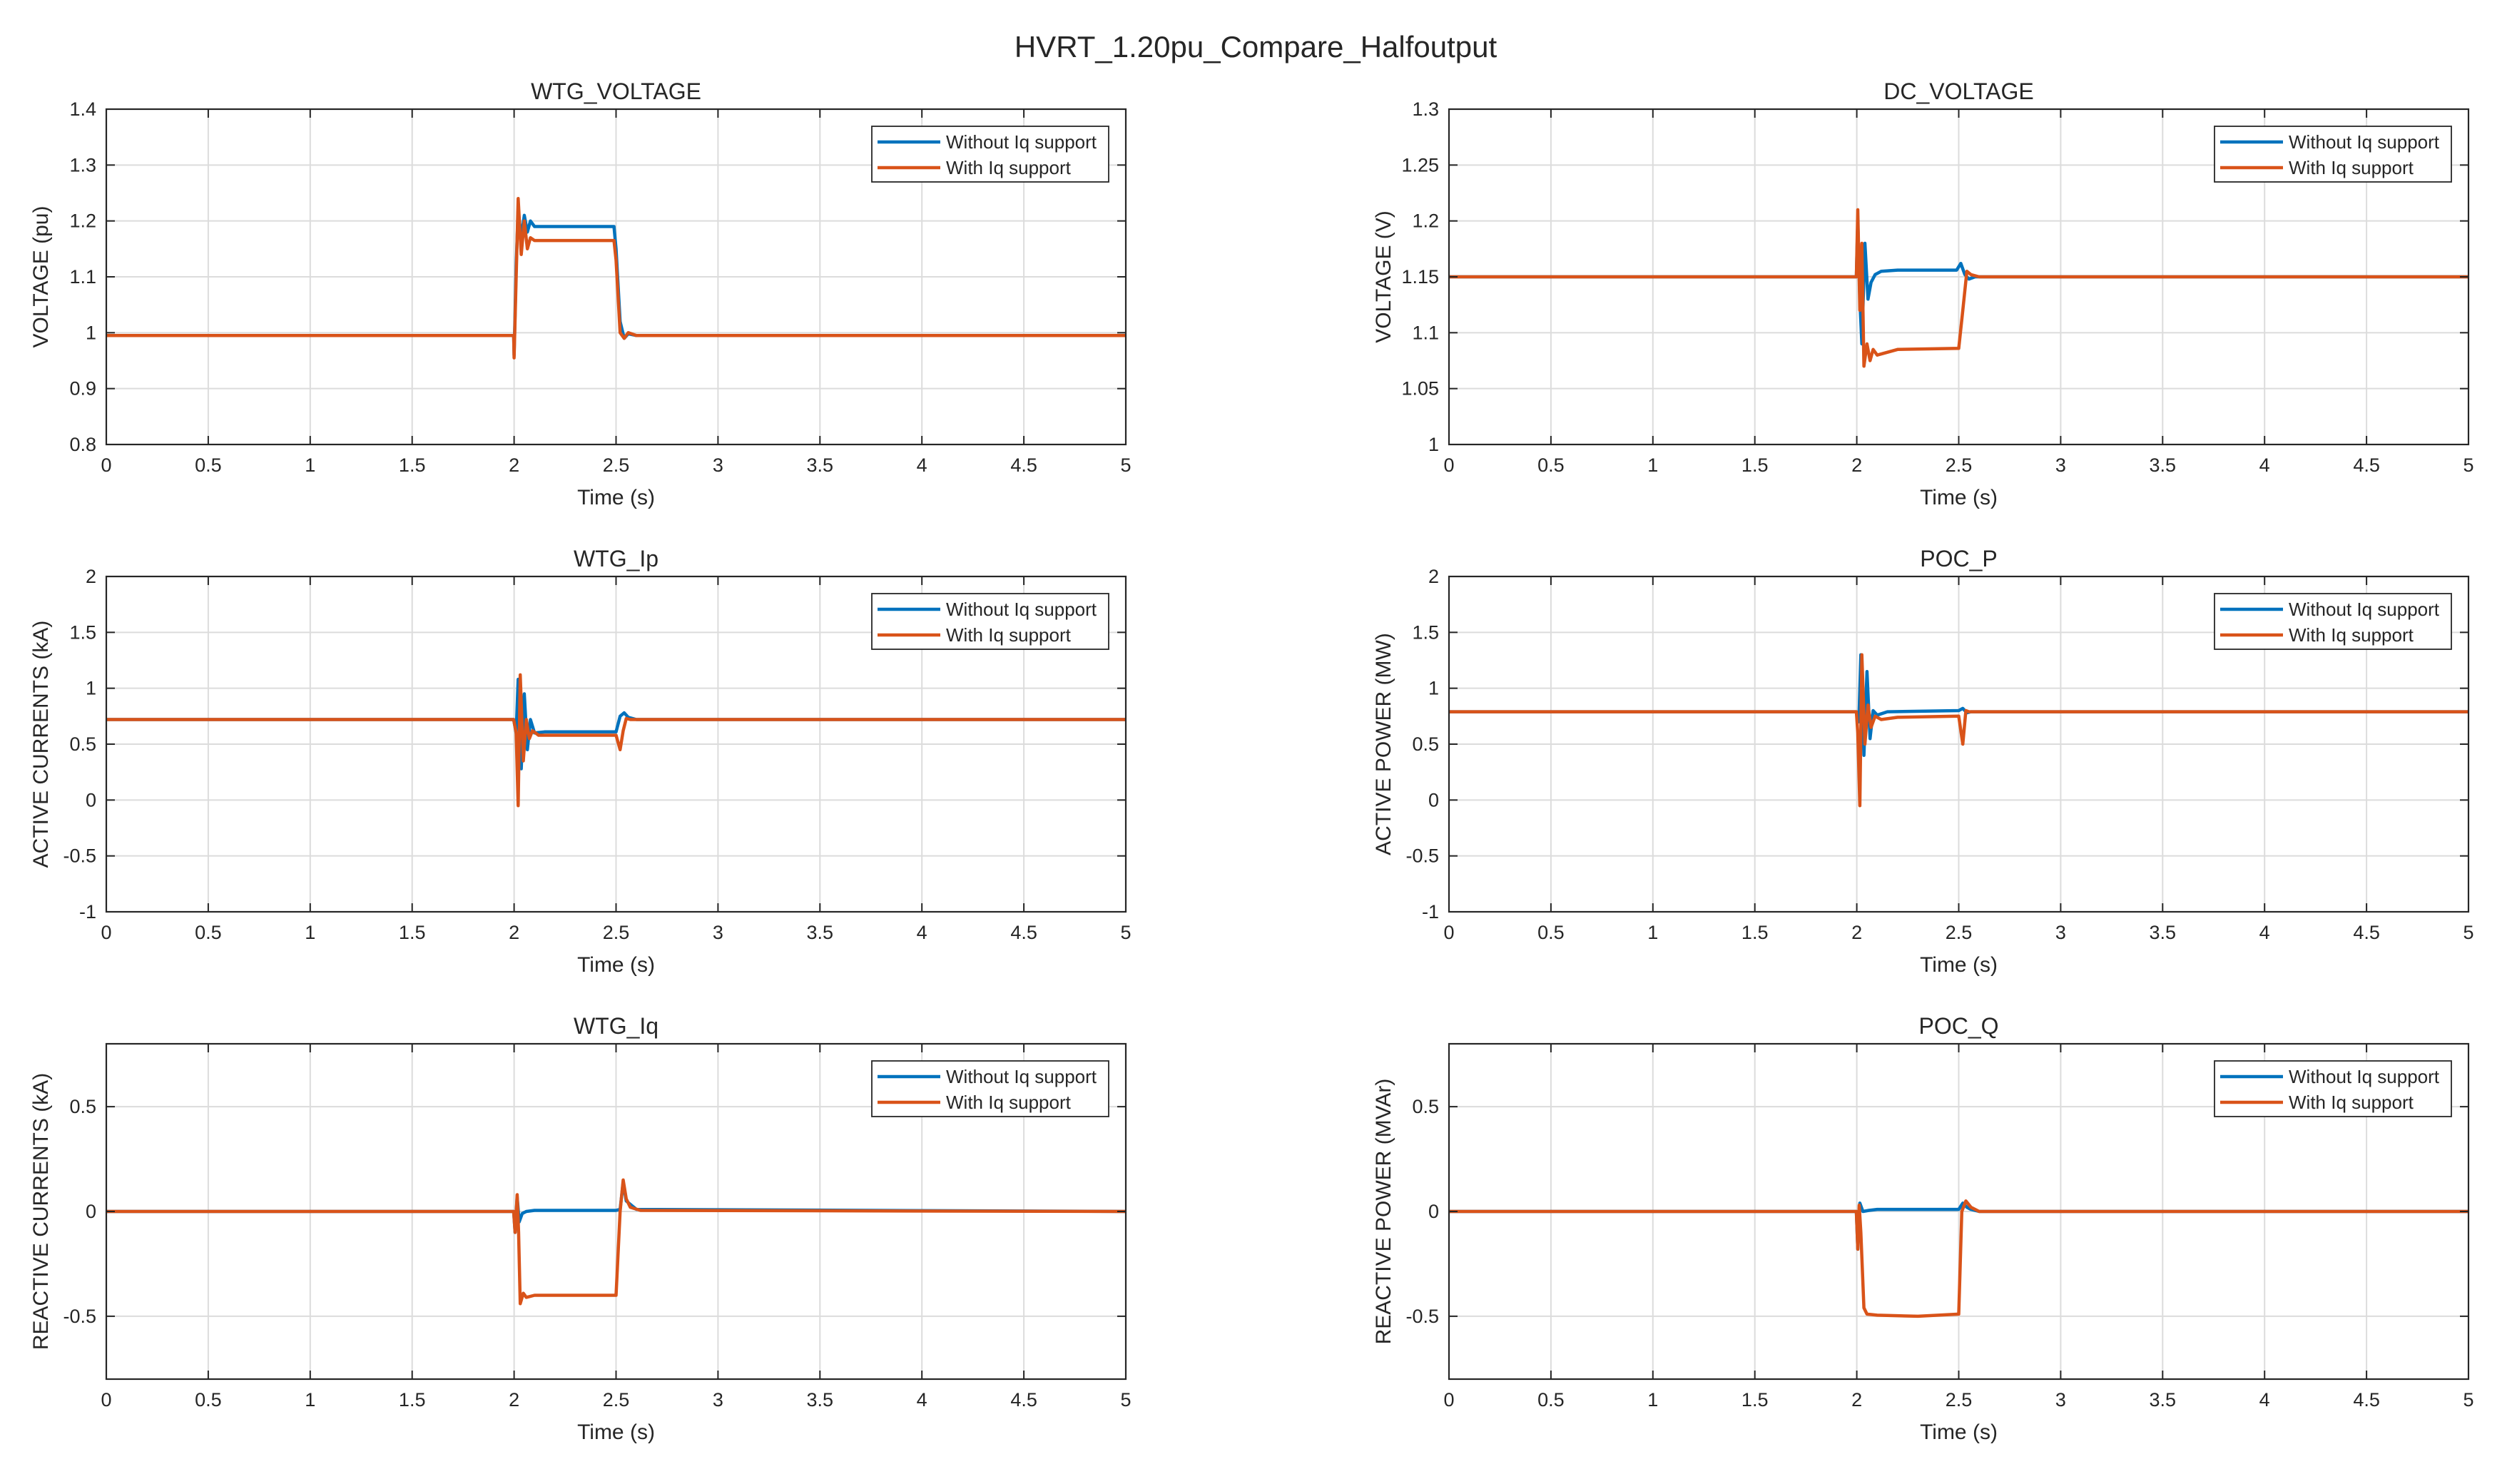 This screenshot has height=1484, width=2512. Describe the element at coordinates (82, 632) in the screenshot. I see `y-tick-label: 1.5` at that location.